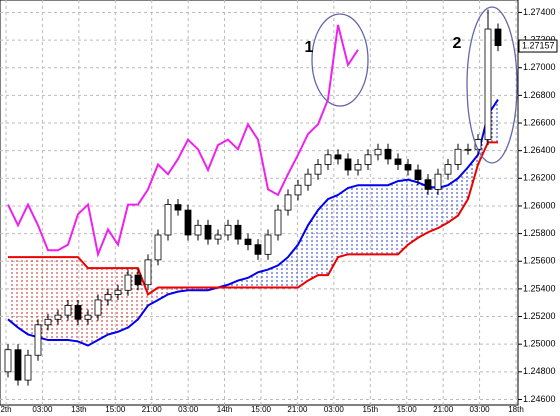 This screenshot has width=560, height=416. I want to click on x-tick-label: 2th, so click(5, 409).